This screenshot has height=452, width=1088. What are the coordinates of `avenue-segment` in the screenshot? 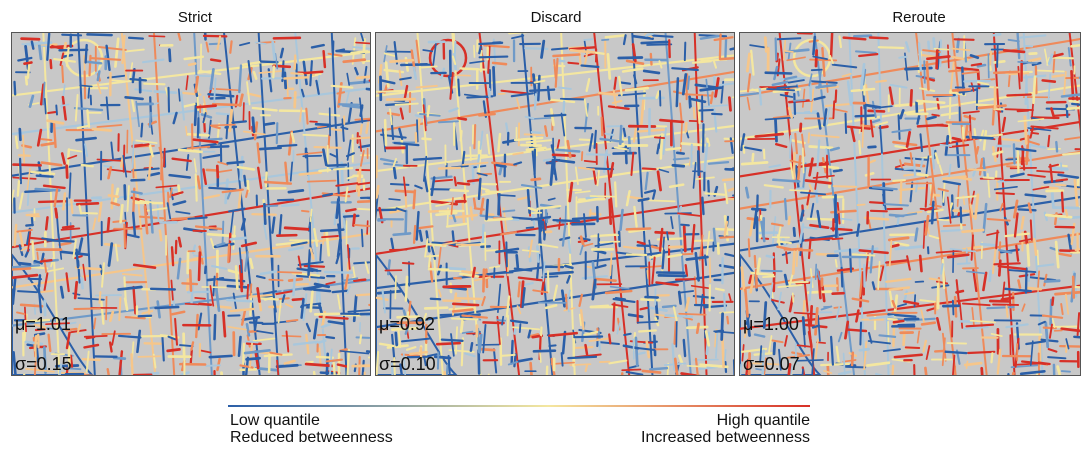 It's located at (191, 111).